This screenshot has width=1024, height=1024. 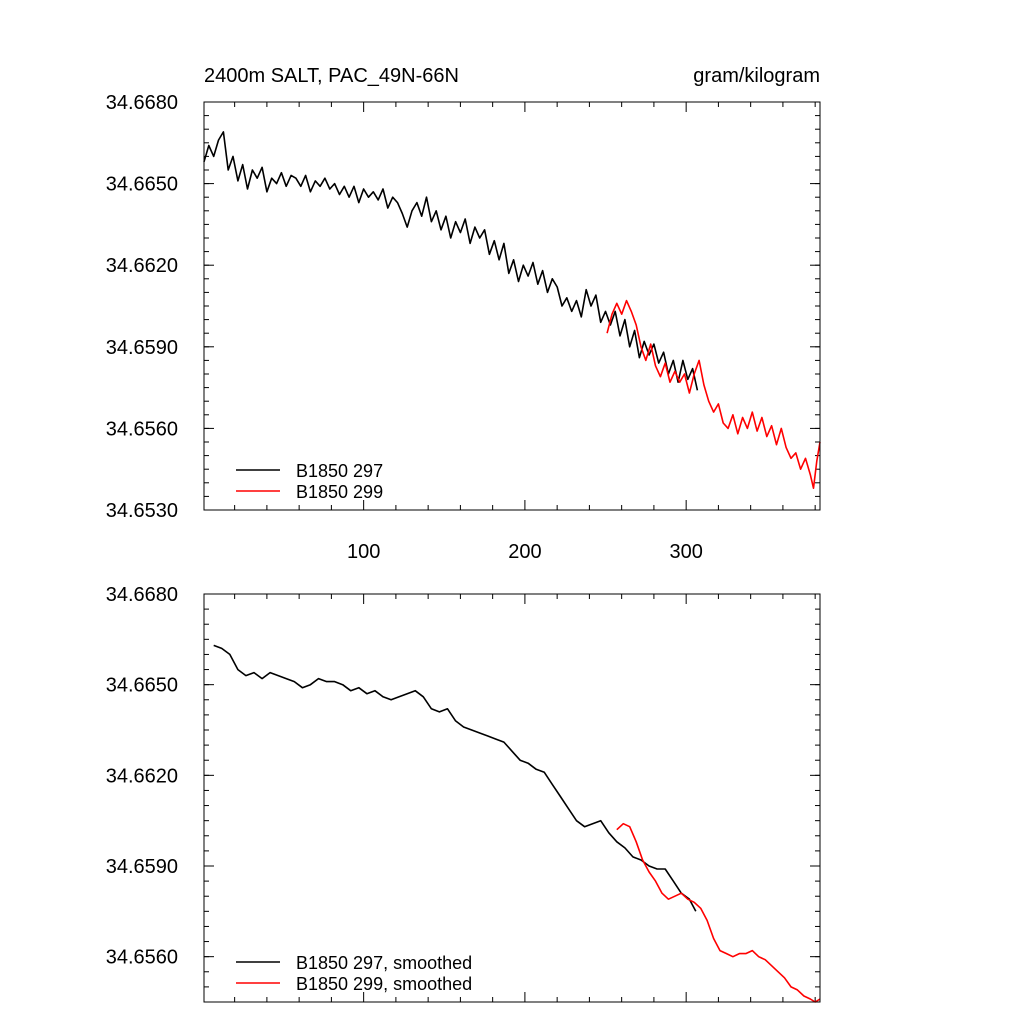 I want to click on x-tick-label: 100, so click(x=363, y=552).